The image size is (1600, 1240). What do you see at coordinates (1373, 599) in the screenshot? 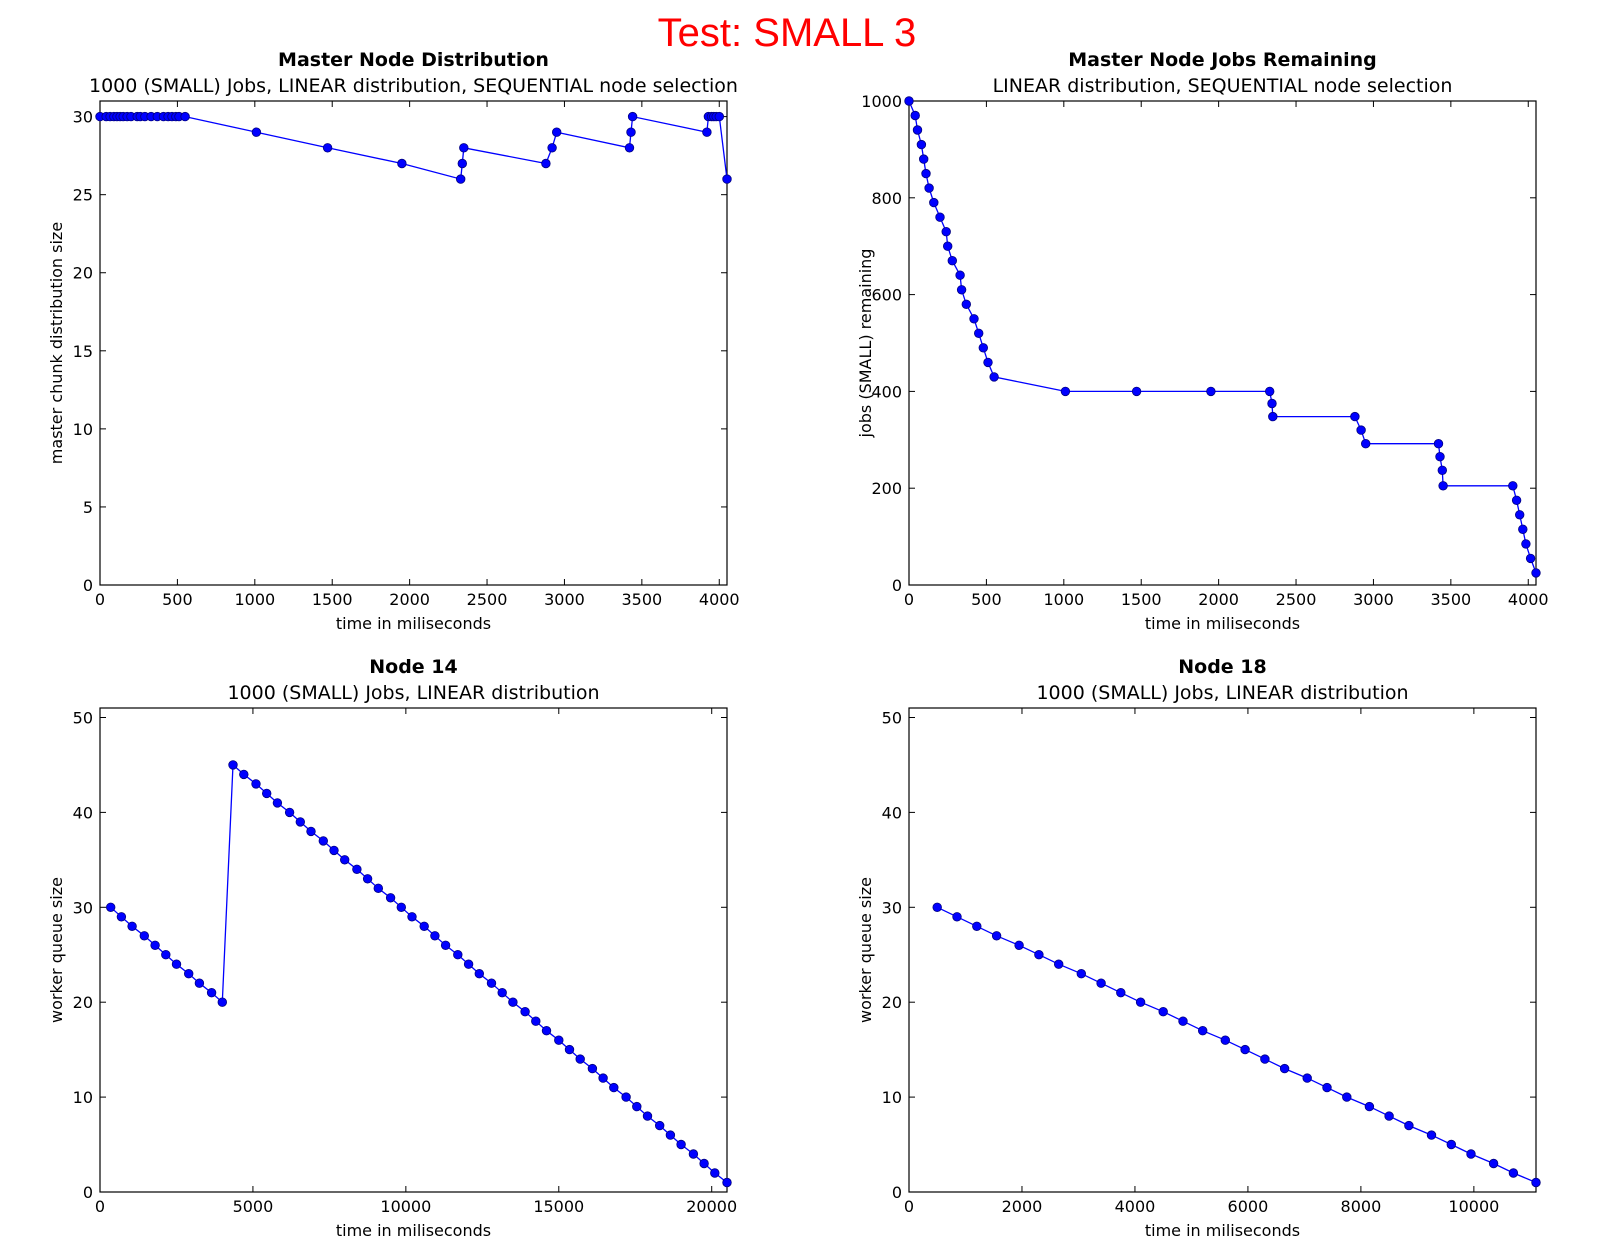
I see `x-tick-label: 3000` at bounding box center [1373, 599].